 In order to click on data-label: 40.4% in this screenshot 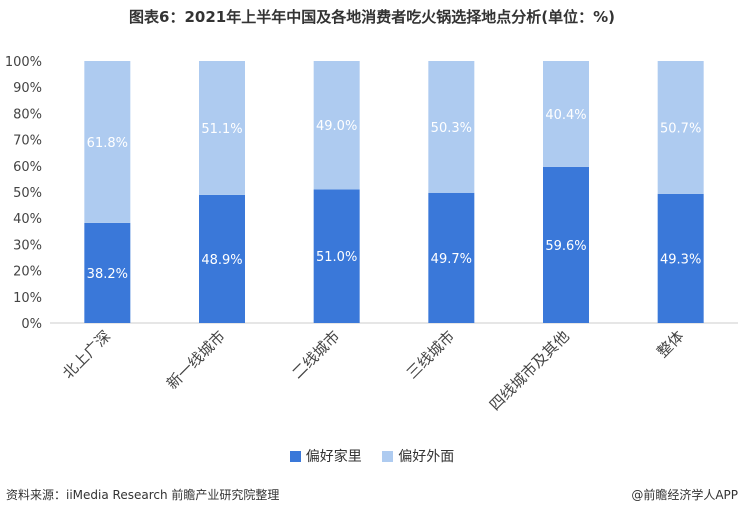, I will do `click(565, 115)`.